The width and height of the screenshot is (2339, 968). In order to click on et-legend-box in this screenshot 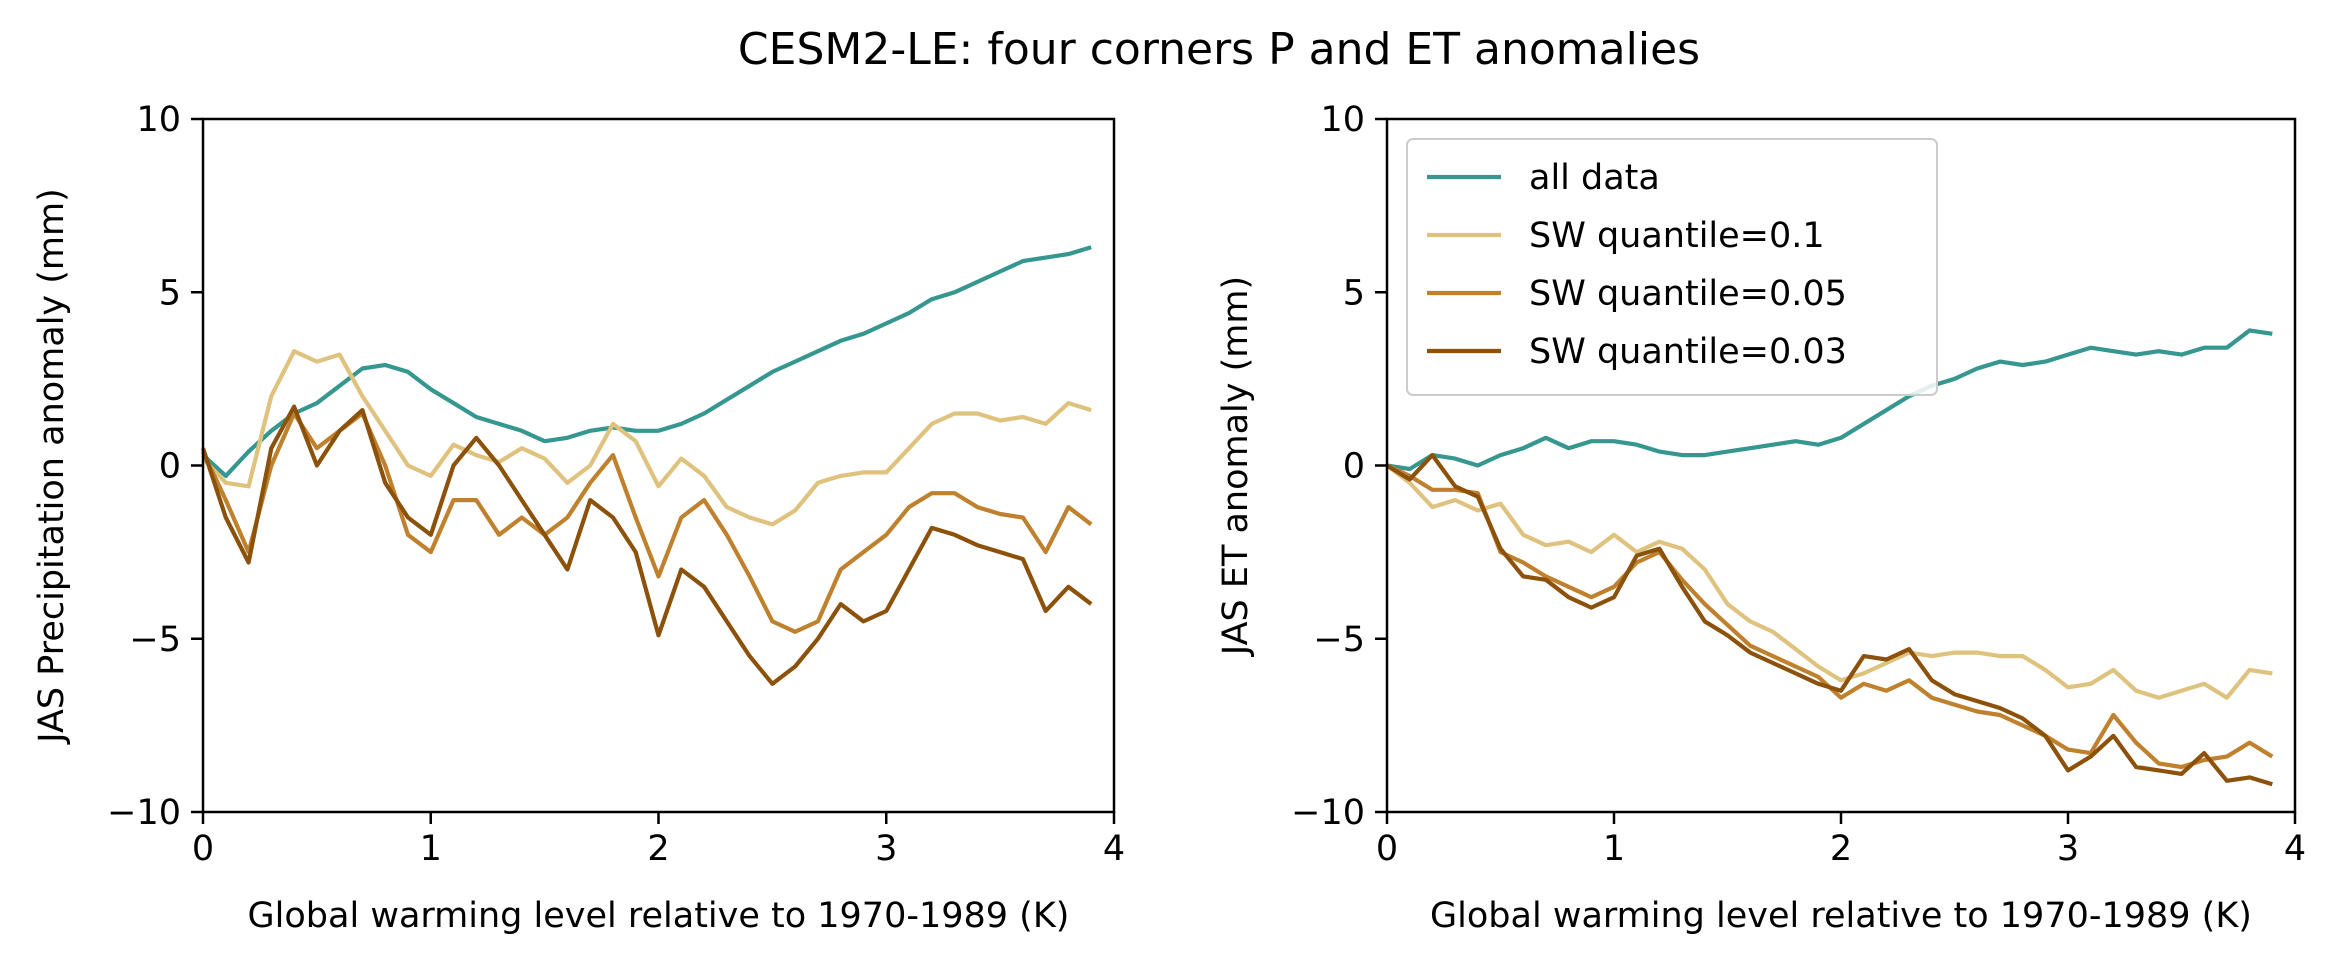, I will do `click(1672, 267)`.